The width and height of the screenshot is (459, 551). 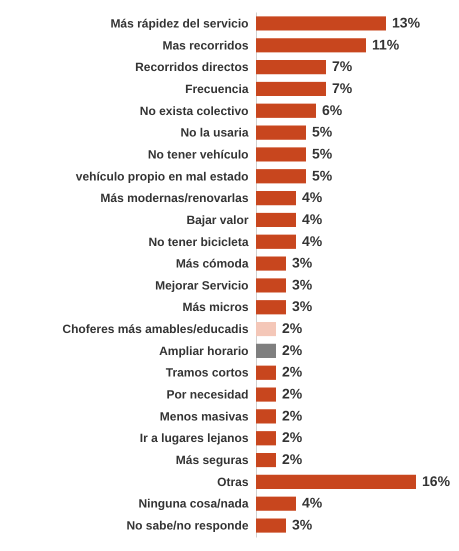 I want to click on data-label: 11%, so click(x=386, y=44).